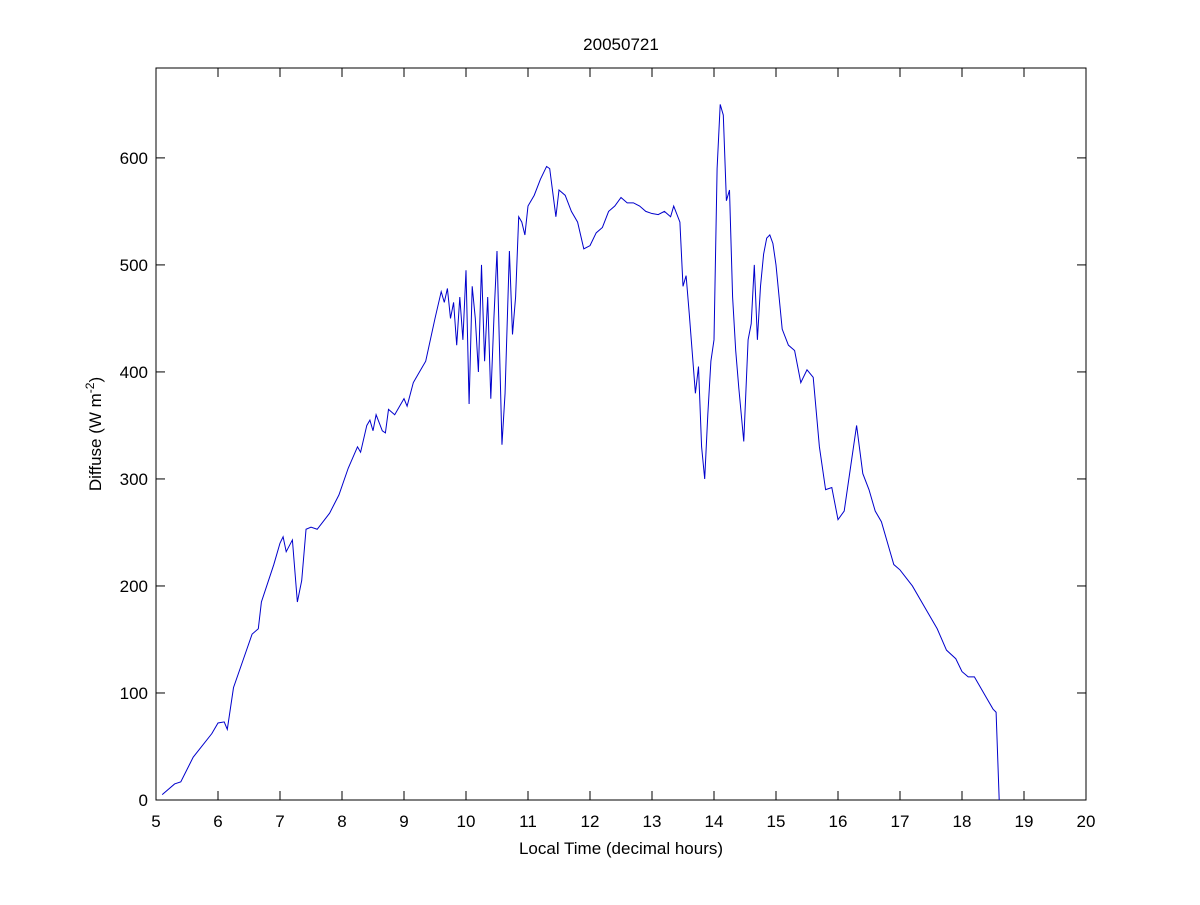  Describe the element at coordinates (134, 372) in the screenshot. I see `y-tick-label: 400` at that location.